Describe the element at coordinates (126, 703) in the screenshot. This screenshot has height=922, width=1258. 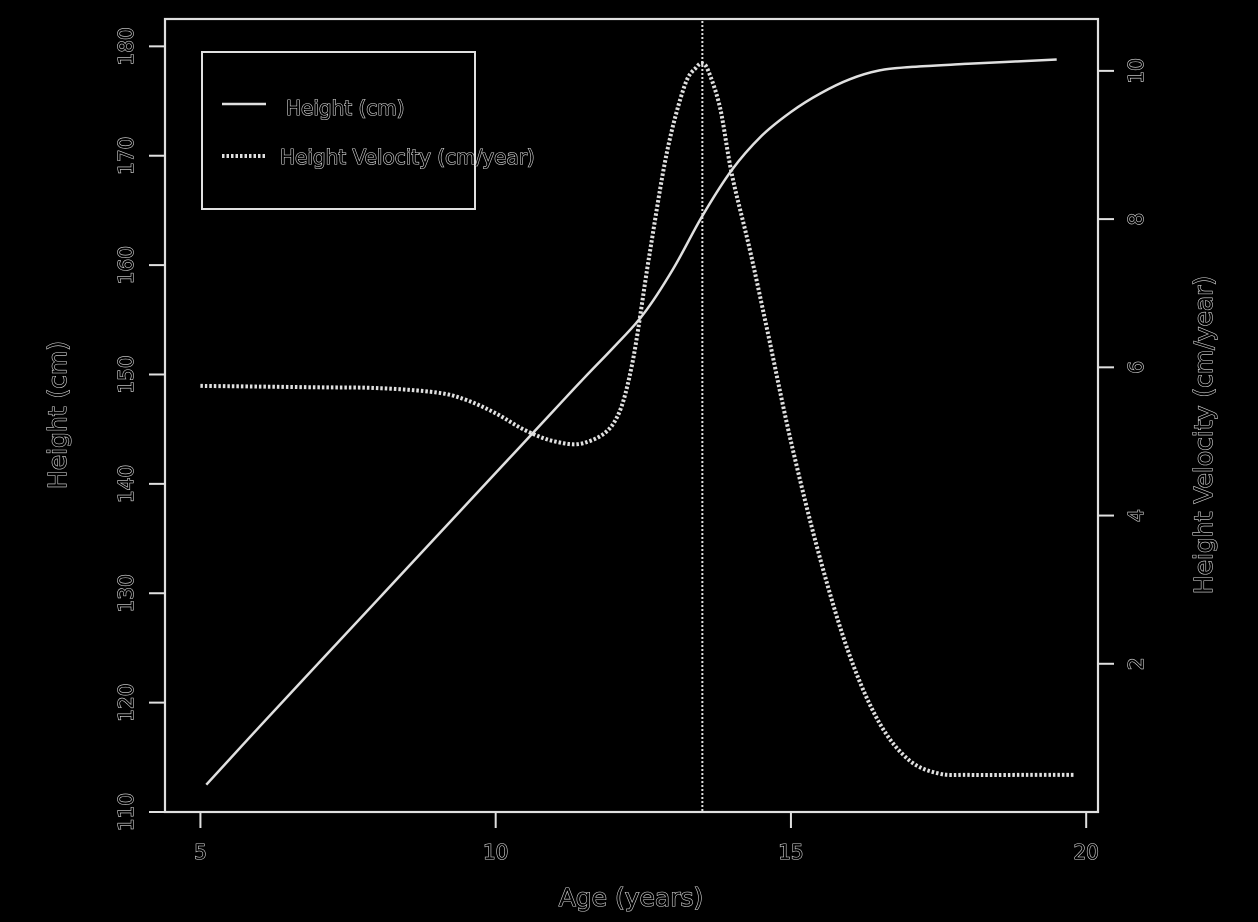
I see `y-left-tick-label: 120` at that location.